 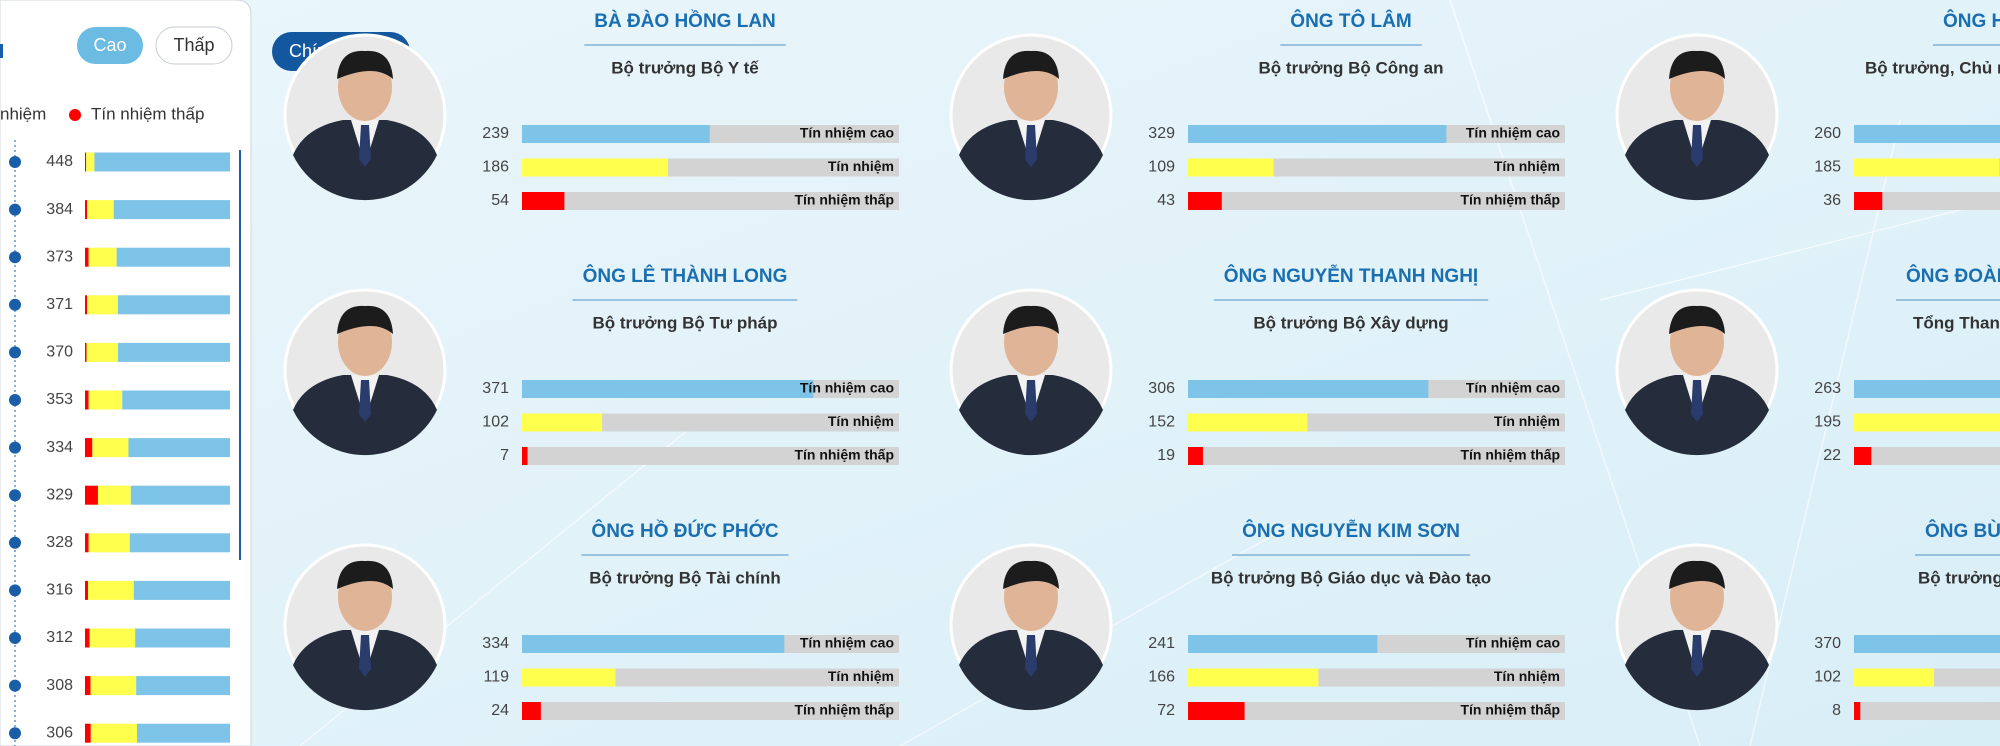 What do you see at coordinates (685, 67) in the screenshot?
I see `person-role: Bộ trưởng Bộ Y tế` at bounding box center [685, 67].